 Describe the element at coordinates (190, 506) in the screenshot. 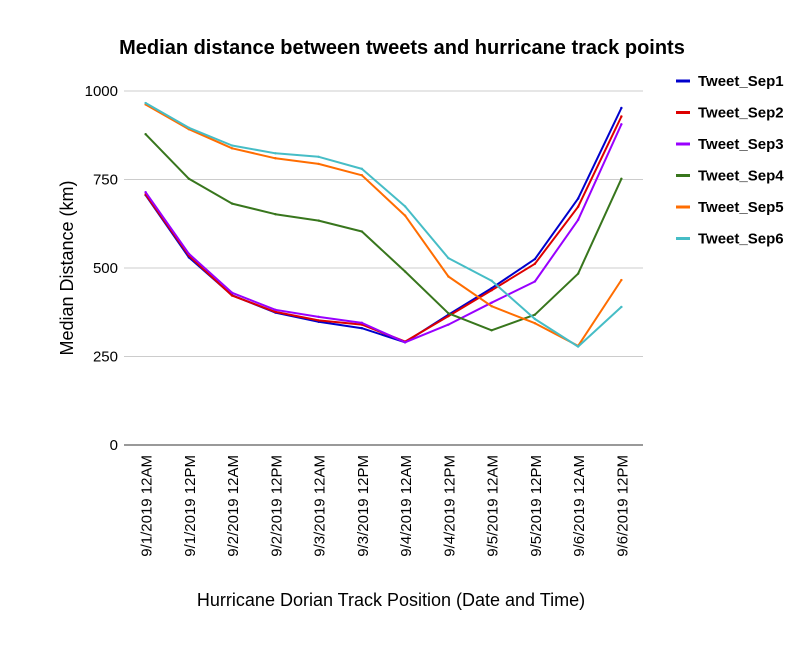

I see `x-tick-label: 9/1/2019 12PM` at that location.